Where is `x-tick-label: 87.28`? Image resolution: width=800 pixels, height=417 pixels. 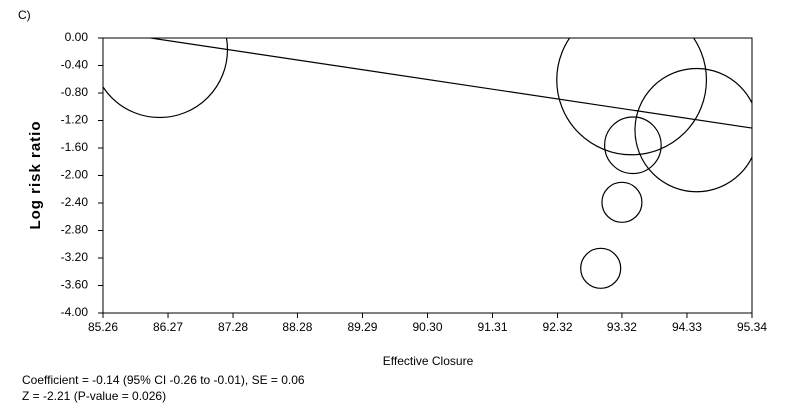
x-tick-label: 87.28 is located at coordinates (233, 327).